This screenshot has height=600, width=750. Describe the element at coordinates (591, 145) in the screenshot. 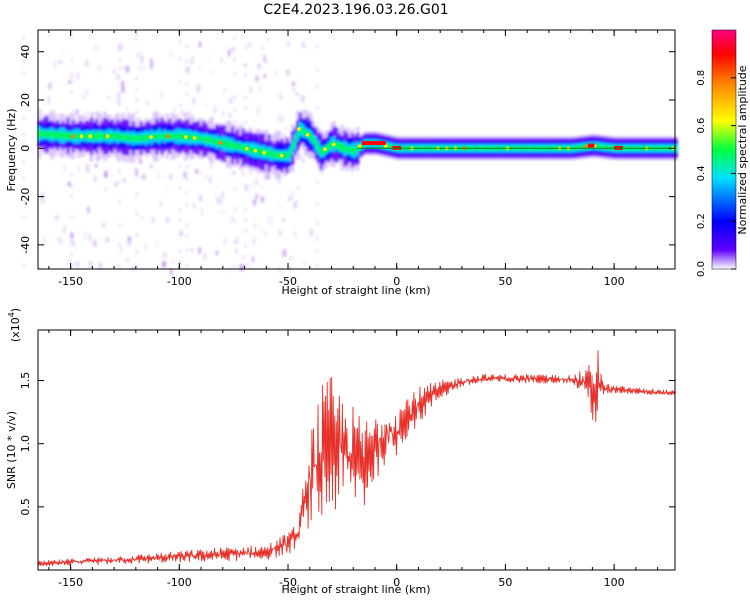

I see `spectrogram-peak-segment` at that location.